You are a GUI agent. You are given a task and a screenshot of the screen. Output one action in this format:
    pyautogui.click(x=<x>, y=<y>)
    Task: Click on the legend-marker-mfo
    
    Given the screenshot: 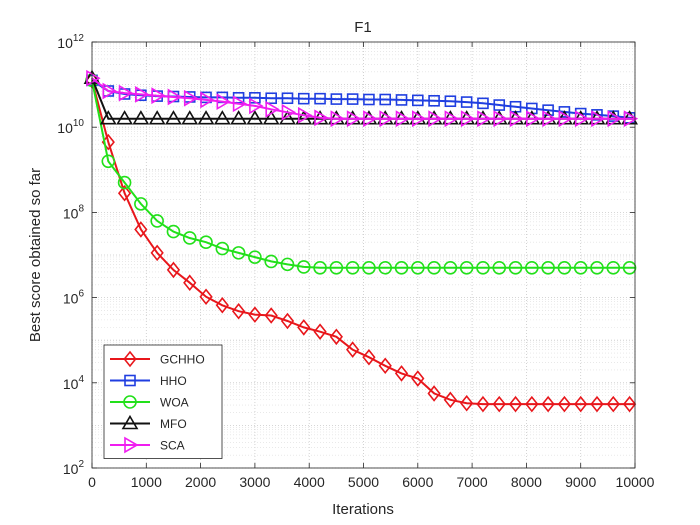 What is the action you would take?
    pyautogui.click(x=130, y=422)
    